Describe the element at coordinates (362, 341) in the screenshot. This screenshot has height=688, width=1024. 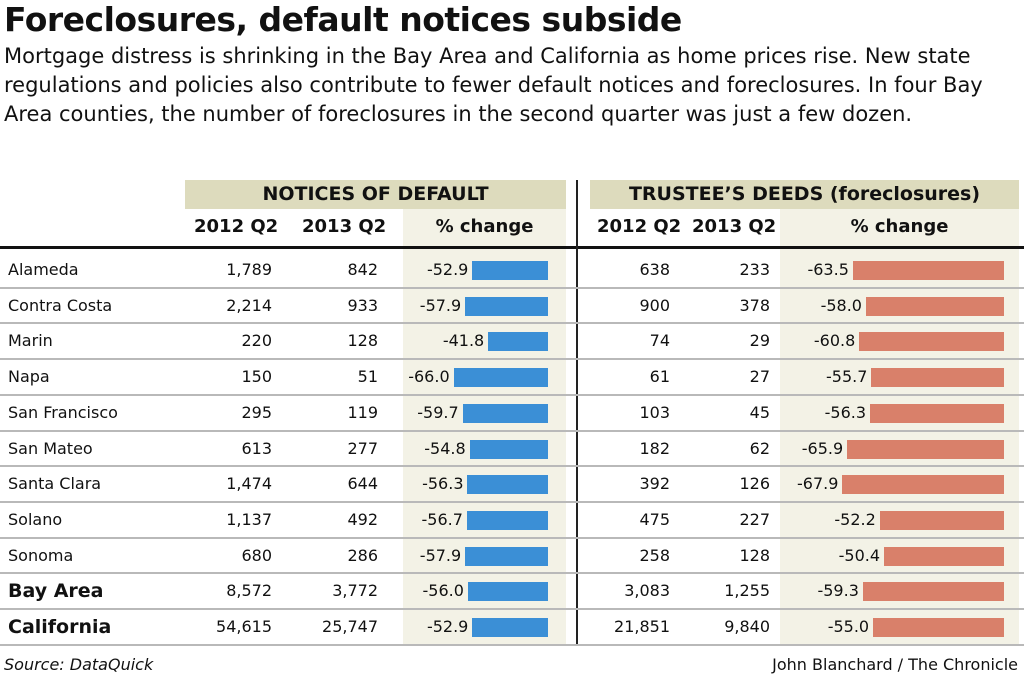
I see `notices-2013-value: 128` at that location.